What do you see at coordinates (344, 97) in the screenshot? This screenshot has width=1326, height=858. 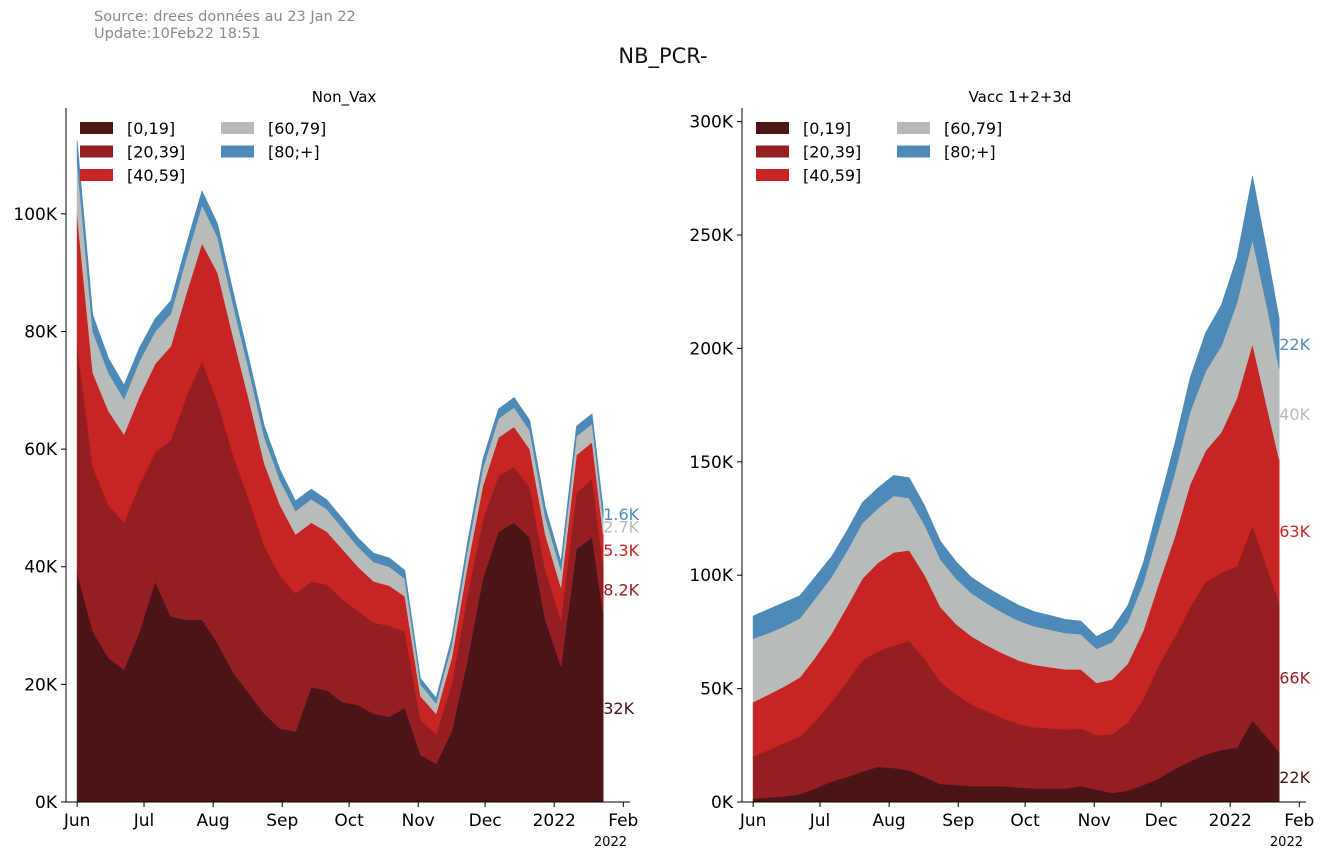 I see `panel-title: Non_Vax` at bounding box center [344, 97].